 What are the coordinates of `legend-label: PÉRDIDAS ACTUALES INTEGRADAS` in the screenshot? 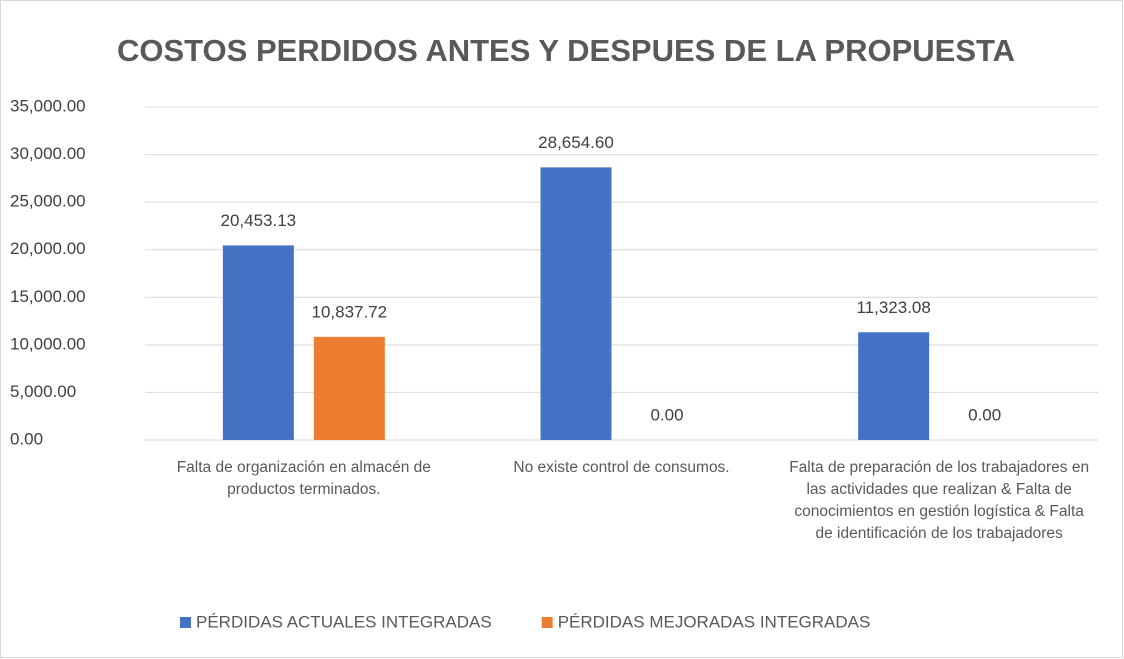 It's located at (344, 621).